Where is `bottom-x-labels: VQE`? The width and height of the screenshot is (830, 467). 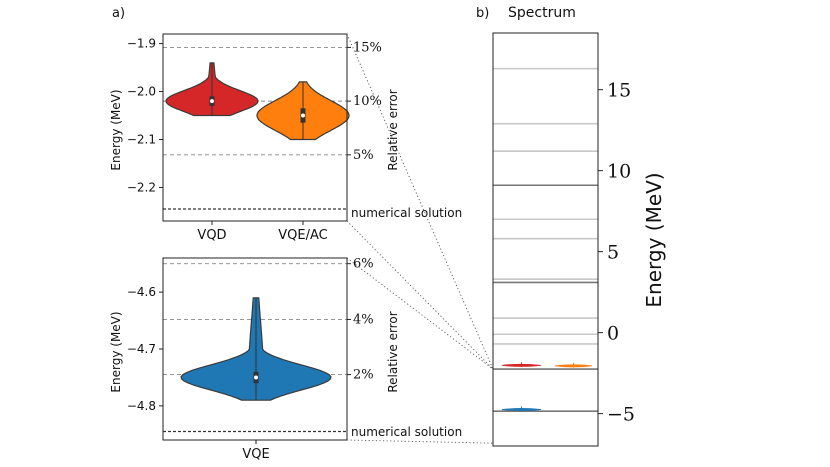 bottom-x-labels: VQE is located at coordinates (256, 451).